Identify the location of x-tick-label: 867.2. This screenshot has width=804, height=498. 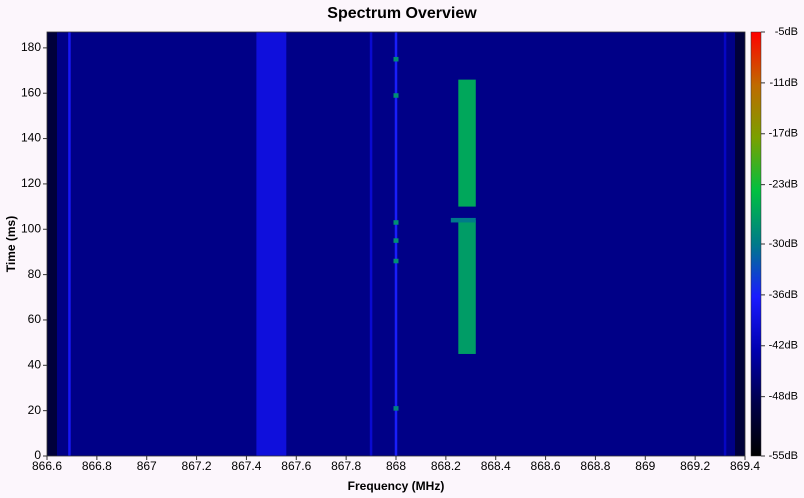
(197, 466).